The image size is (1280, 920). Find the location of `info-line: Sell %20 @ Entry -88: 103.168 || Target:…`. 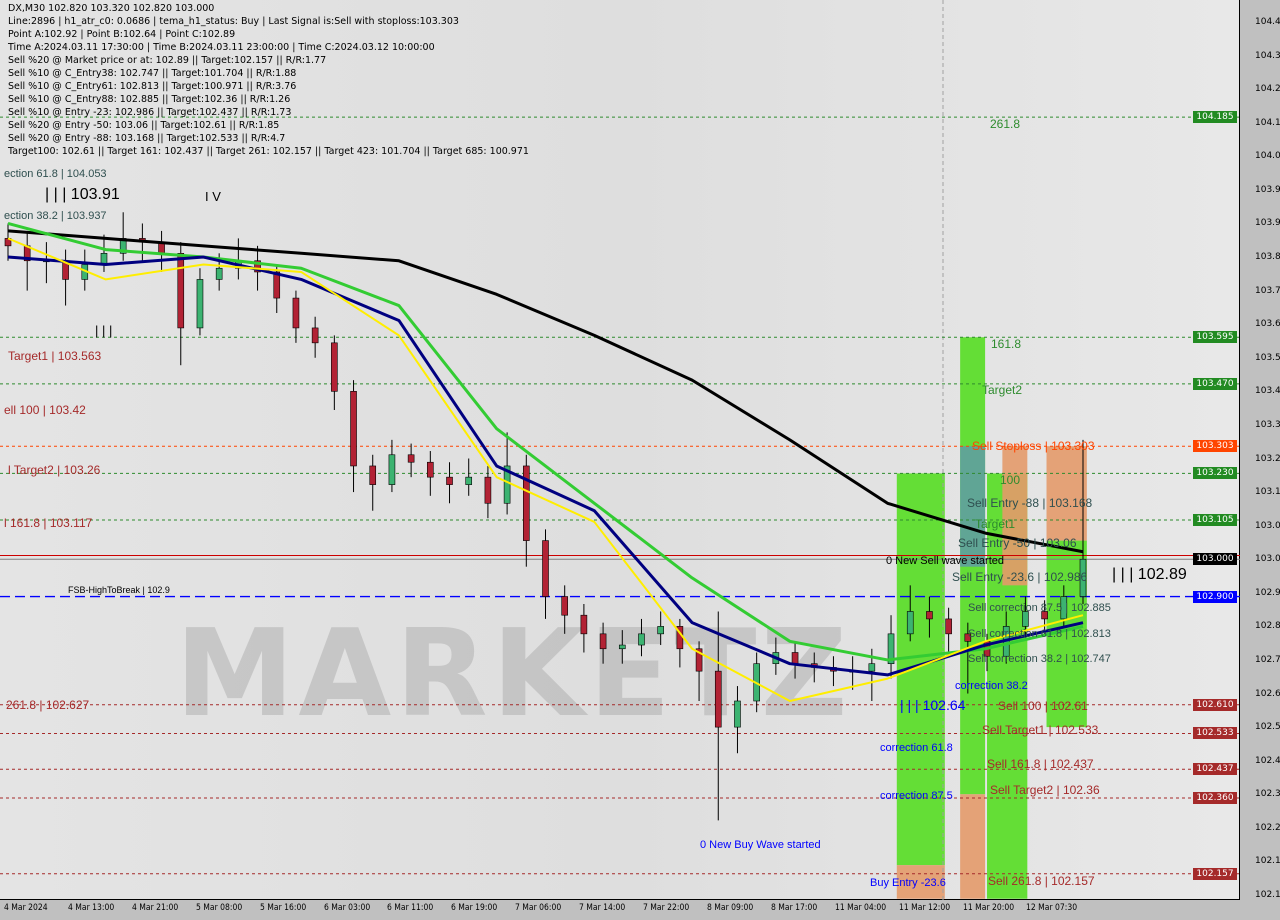

info-line: Sell %20 @ Entry -88: 103.168 || Target:… is located at coordinates (147, 138).